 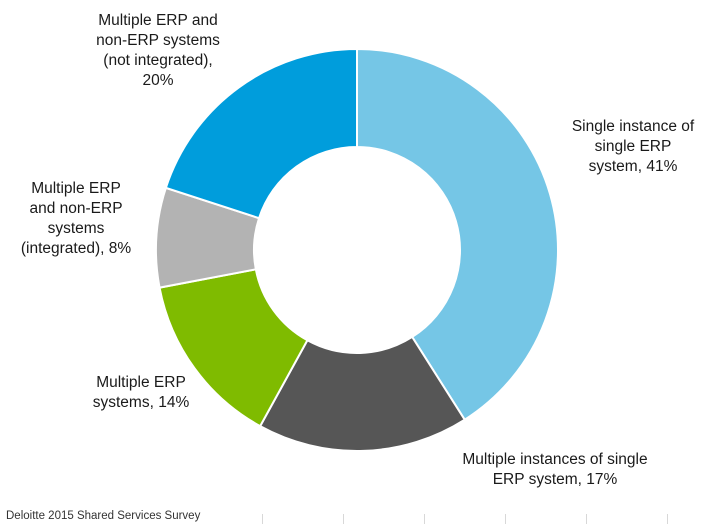 I want to click on slice-label-line: system, 41%, so click(x=633, y=166).